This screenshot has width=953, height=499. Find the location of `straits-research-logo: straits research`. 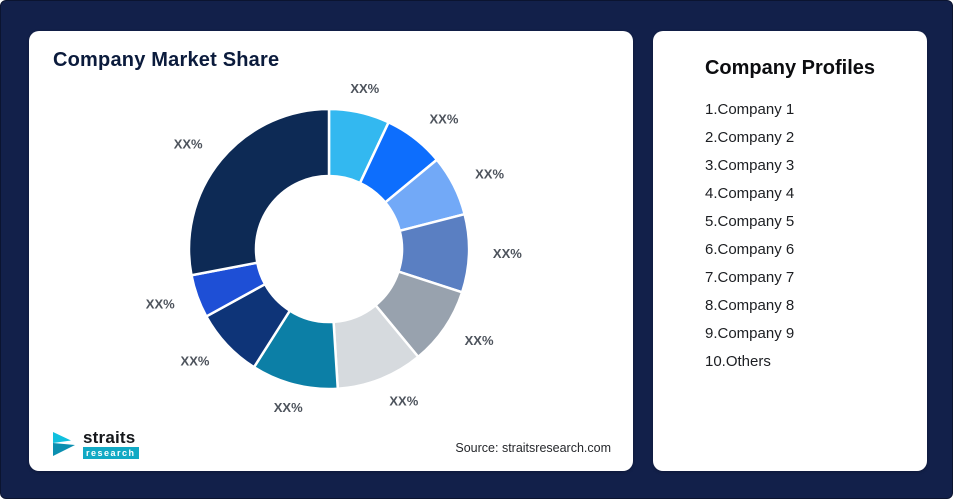

straits-research-logo: straits research is located at coordinates (95, 444).